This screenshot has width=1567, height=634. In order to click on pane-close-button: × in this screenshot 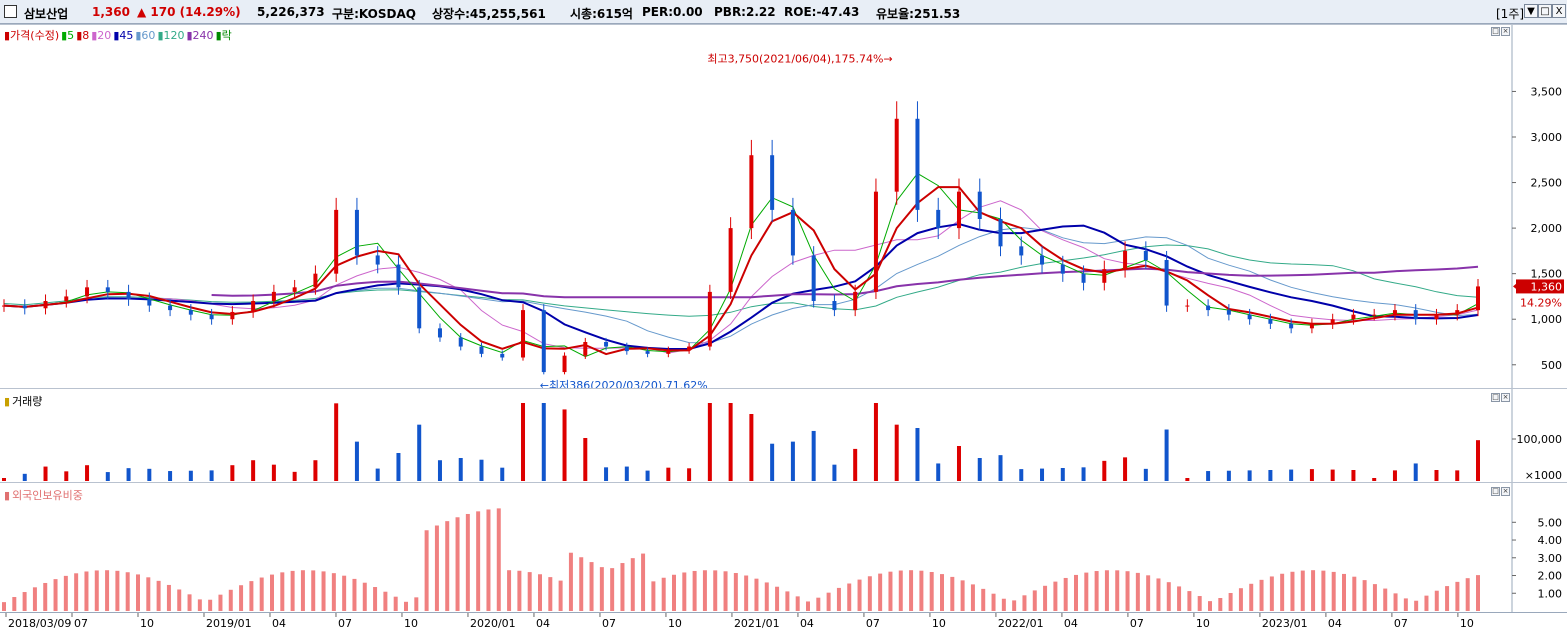, I will do `click(1505, 31)`.